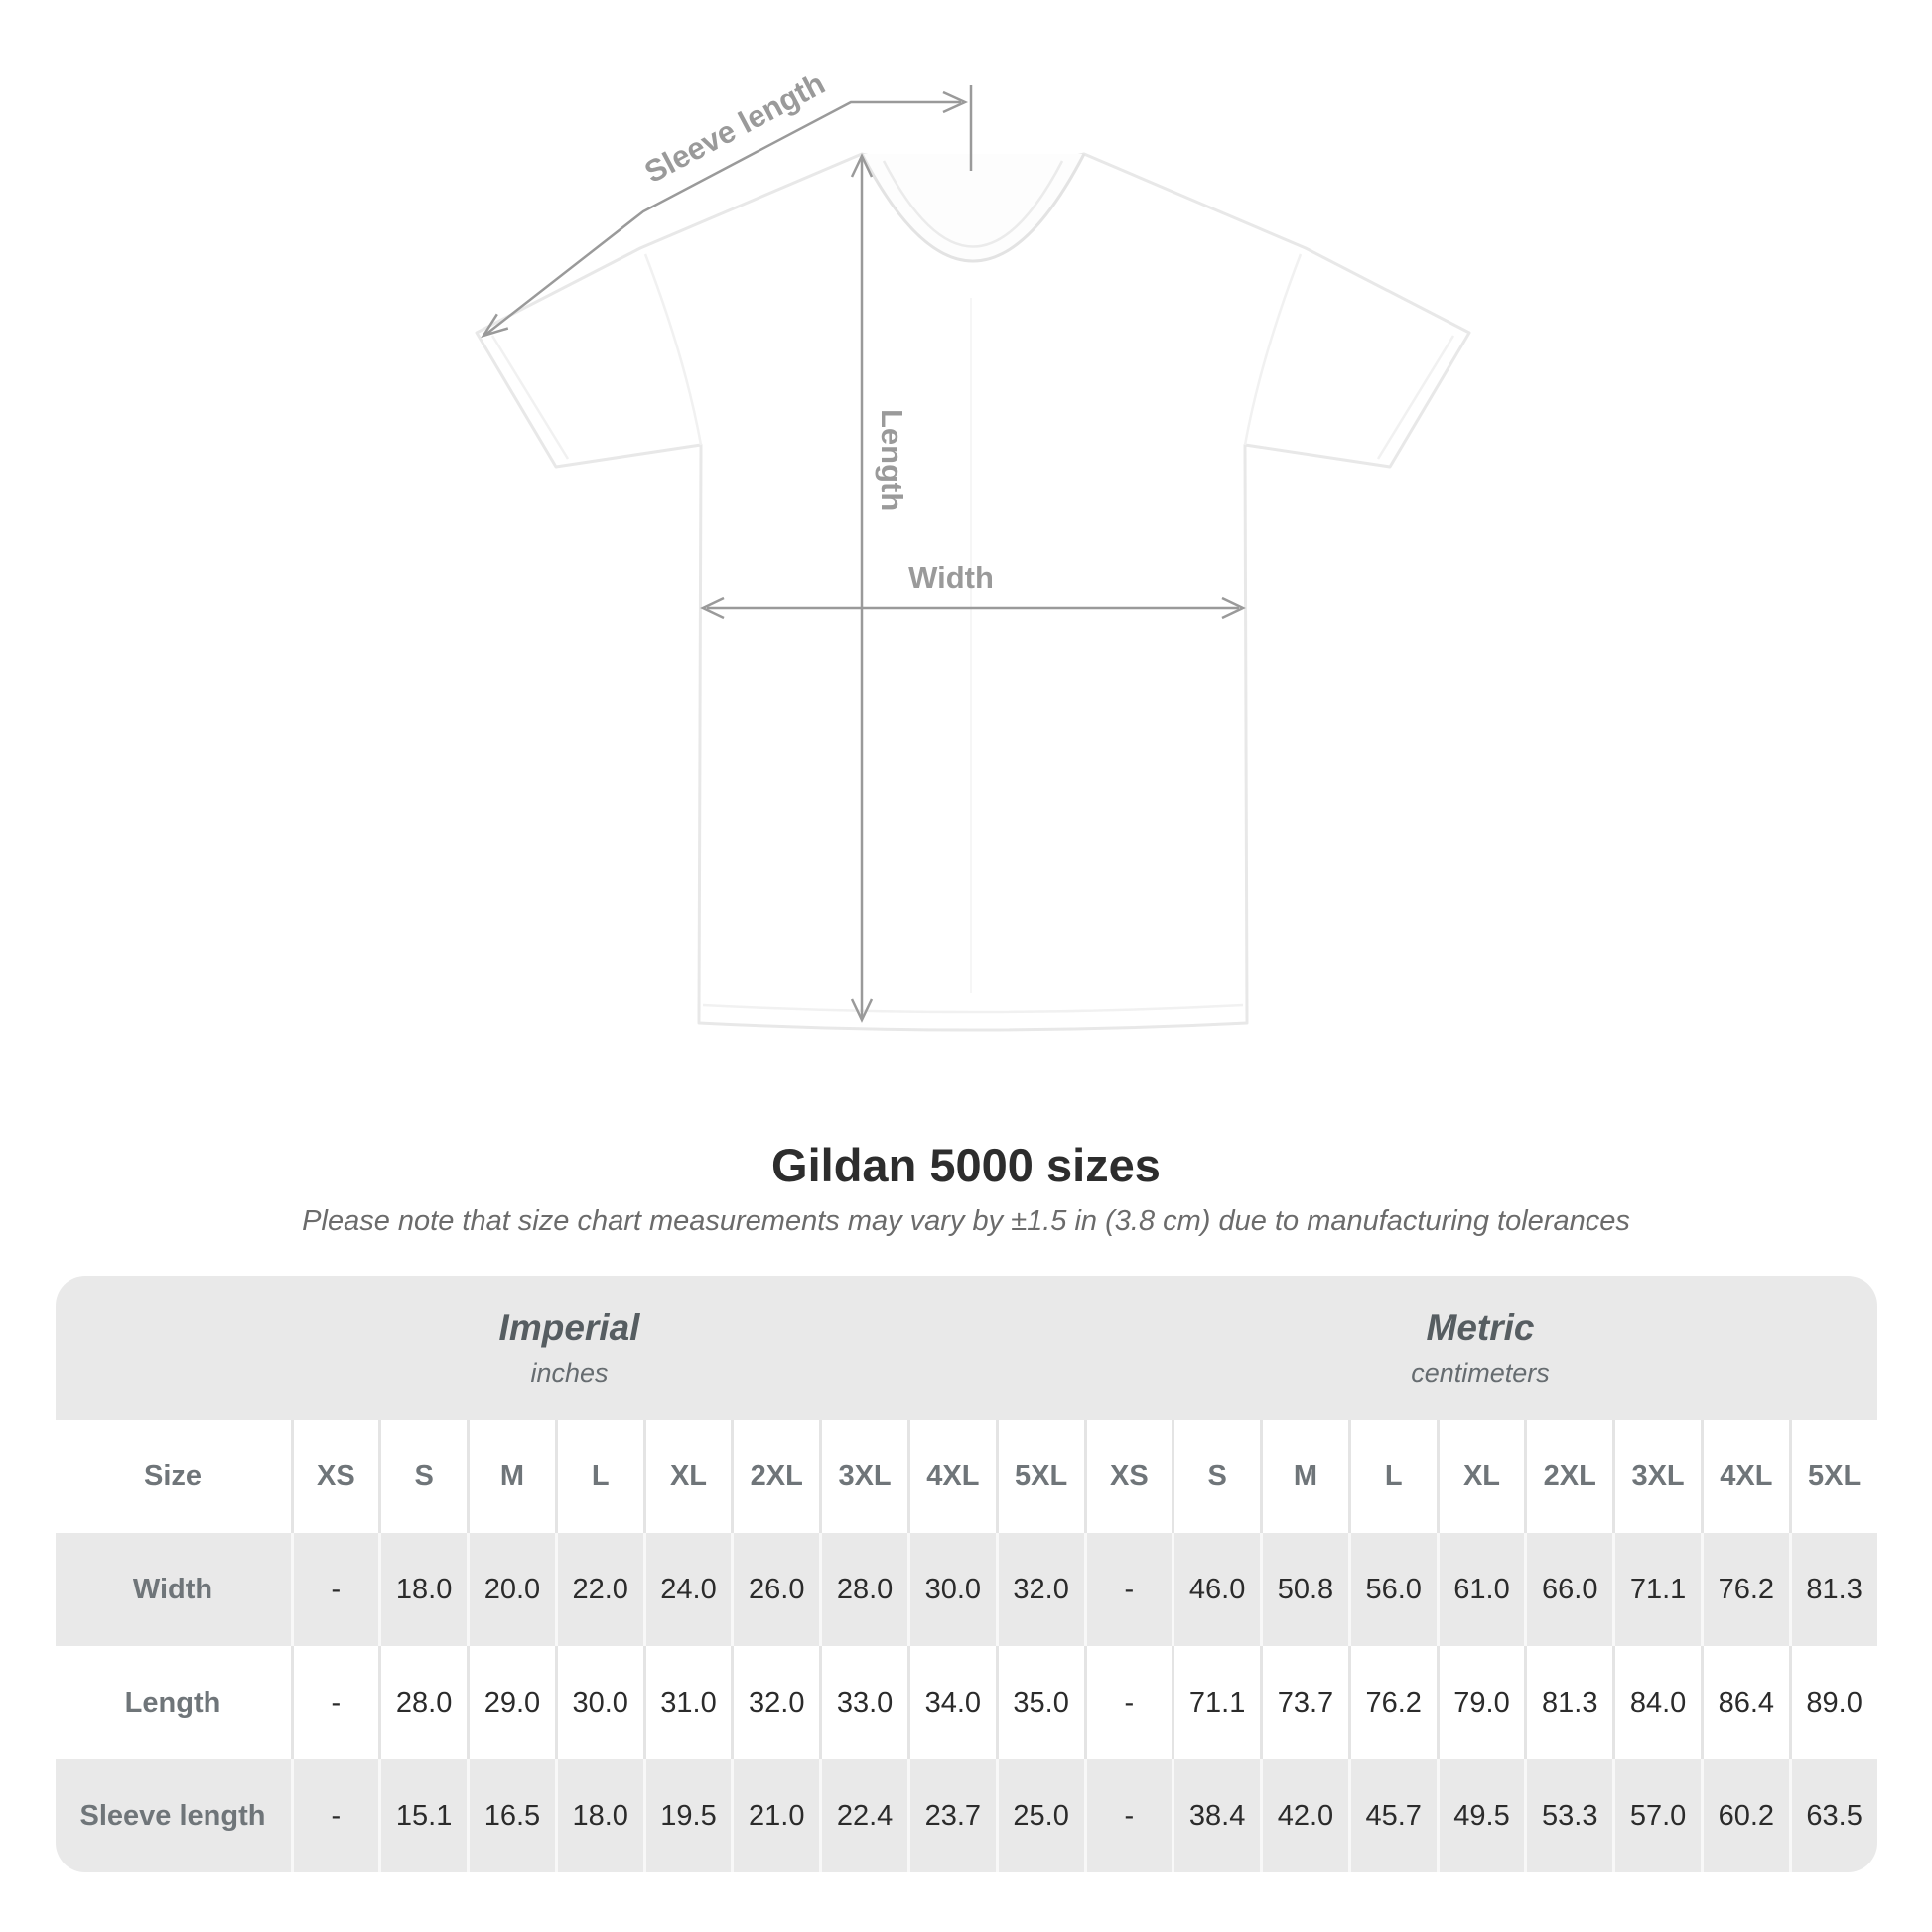 The image size is (1932, 1932). What do you see at coordinates (1833, 1477) in the screenshot?
I see `size-header-metric-5xl: 5XL` at bounding box center [1833, 1477].